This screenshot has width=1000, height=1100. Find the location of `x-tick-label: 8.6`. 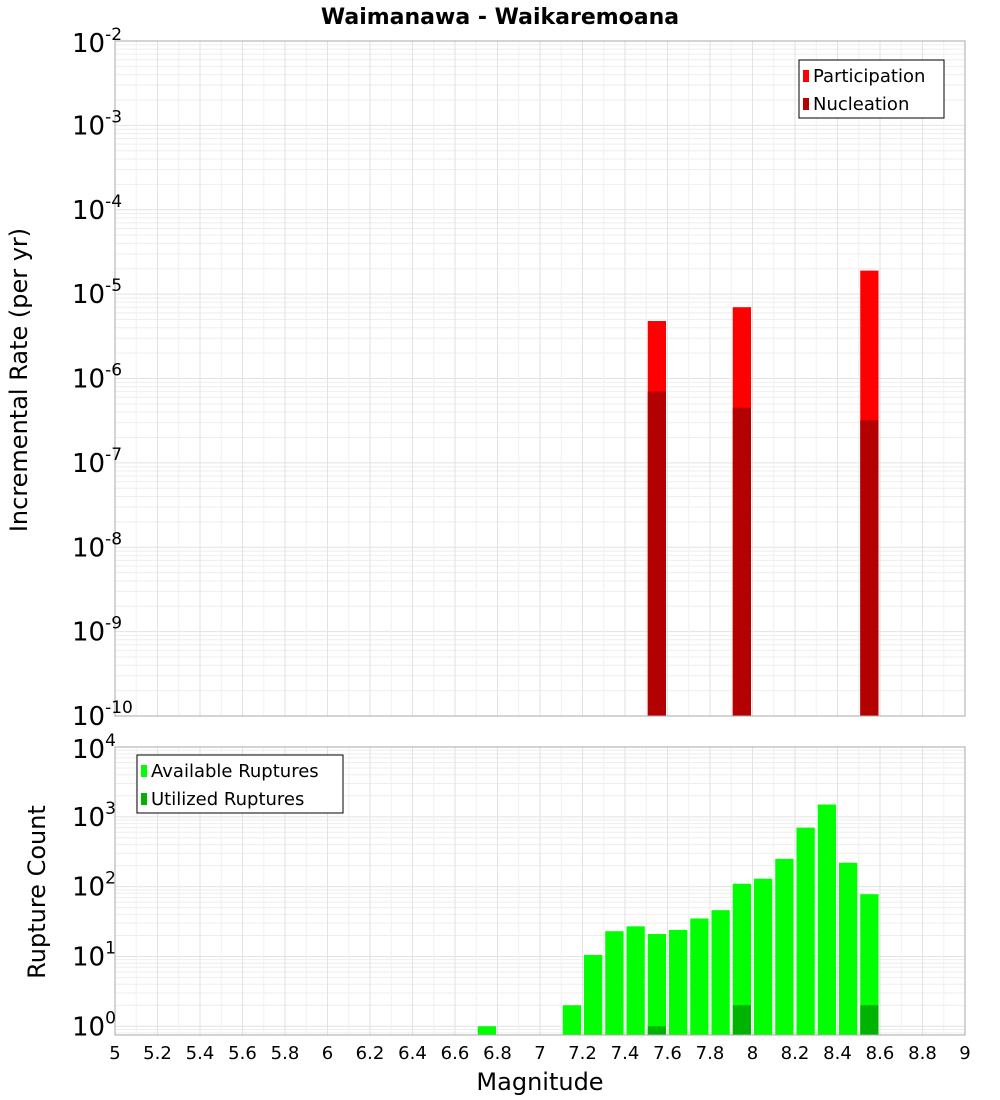

x-tick-label: 8.6 is located at coordinates (880, 1053).